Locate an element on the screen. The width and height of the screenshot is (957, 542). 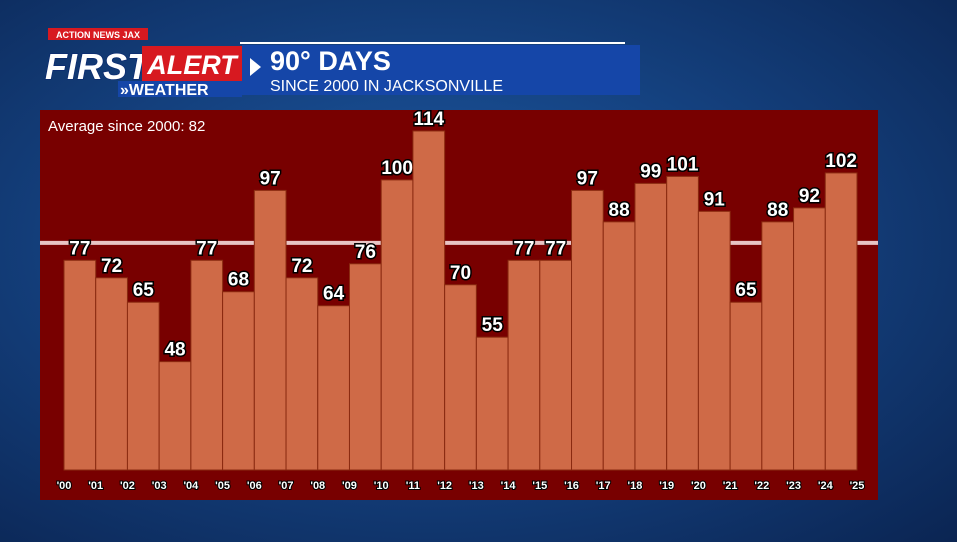
logo-first: FIRST is located at coordinates (98, 66).